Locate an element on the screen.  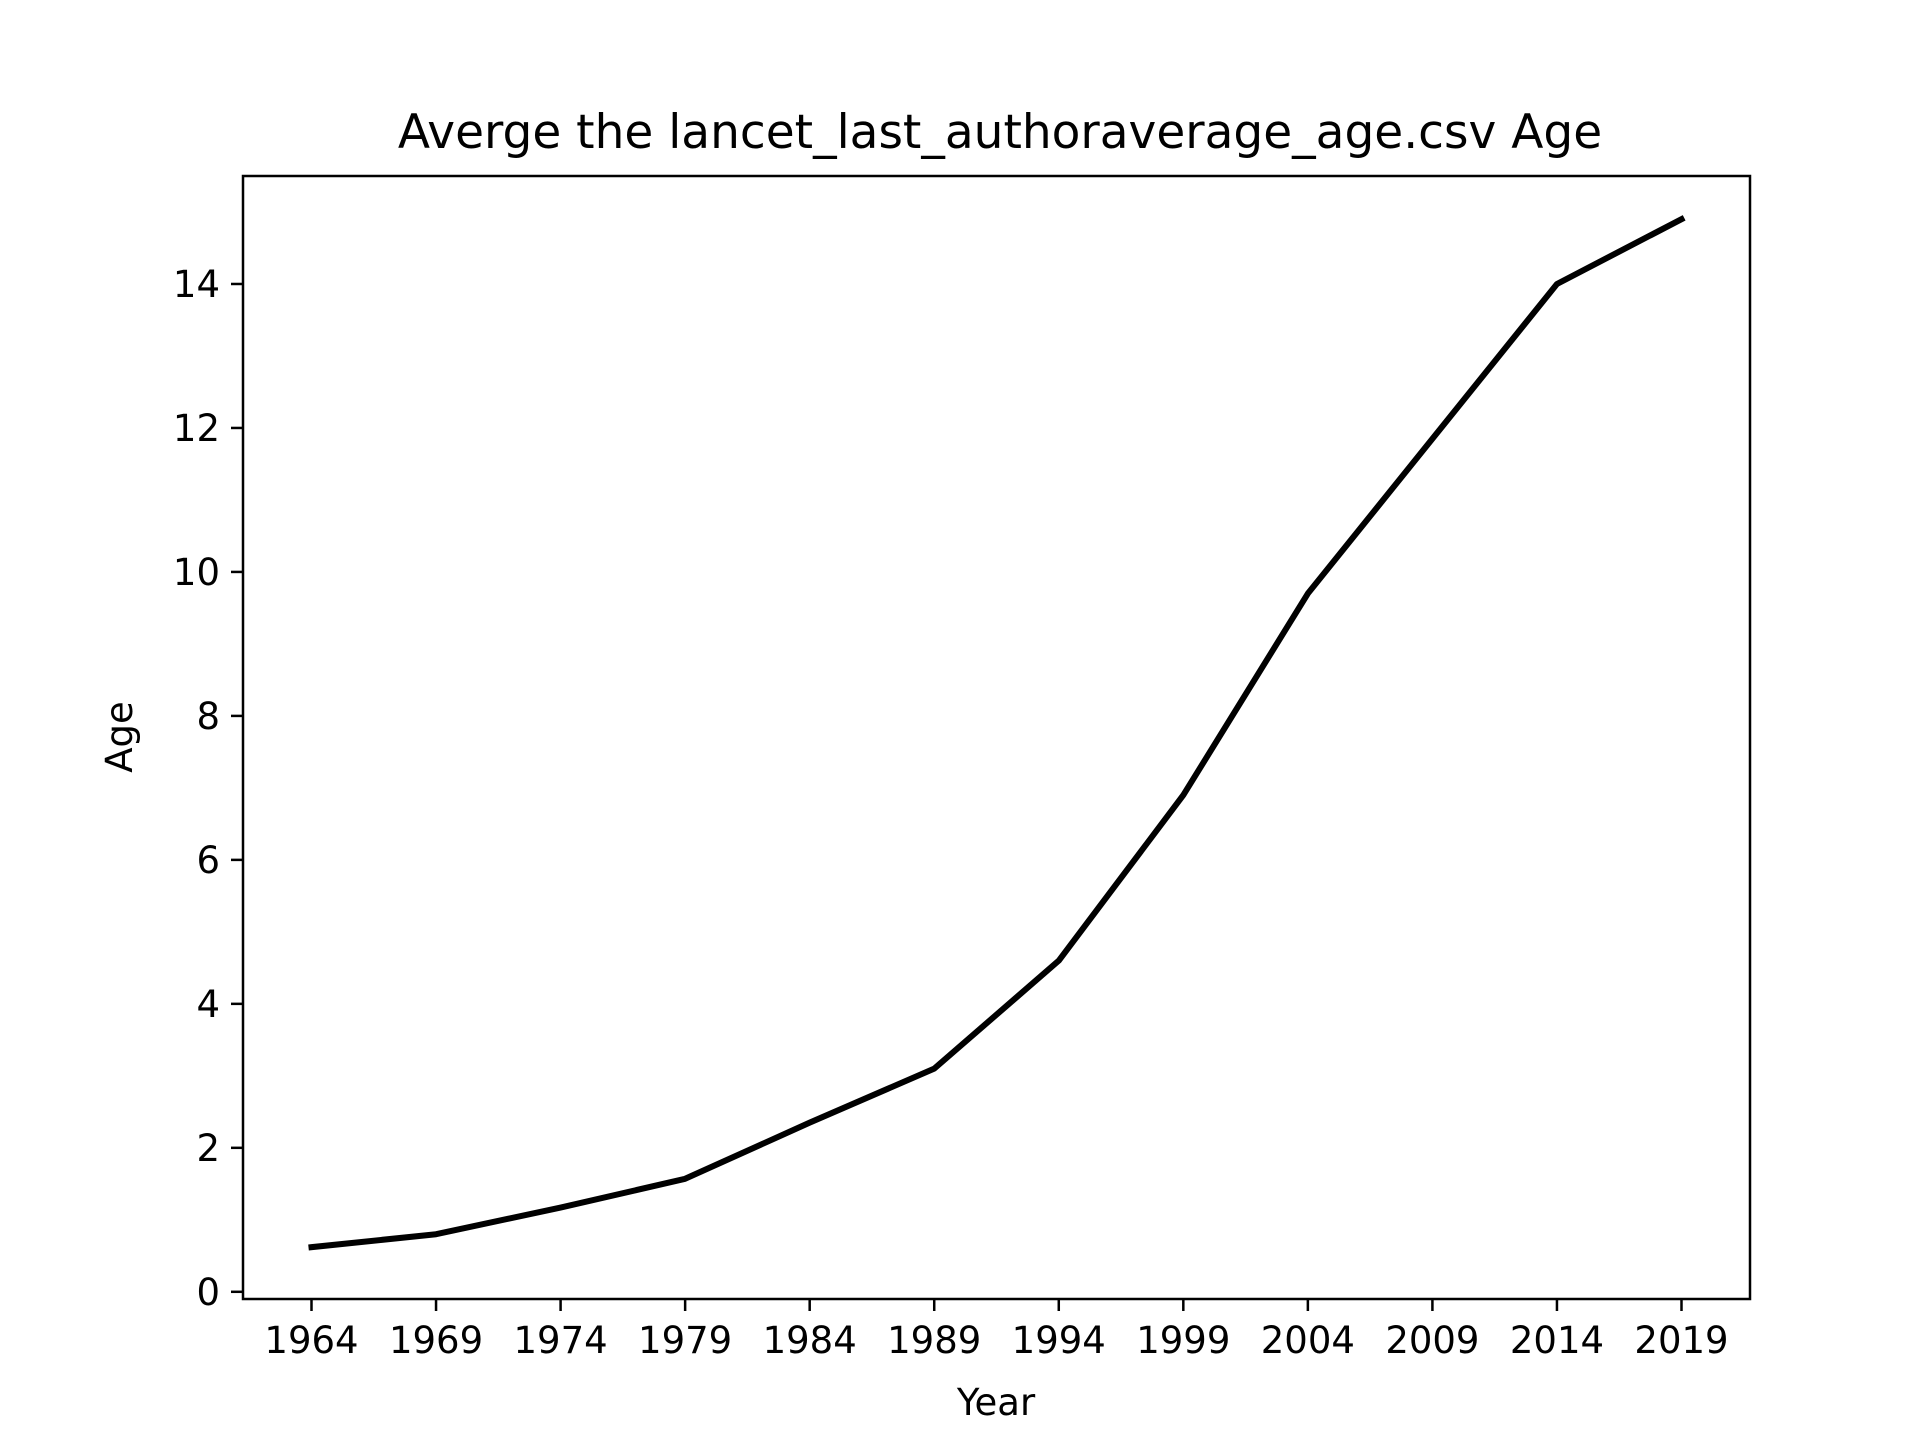
x-tick-label: 1999 is located at coordinates (1183, 1340).